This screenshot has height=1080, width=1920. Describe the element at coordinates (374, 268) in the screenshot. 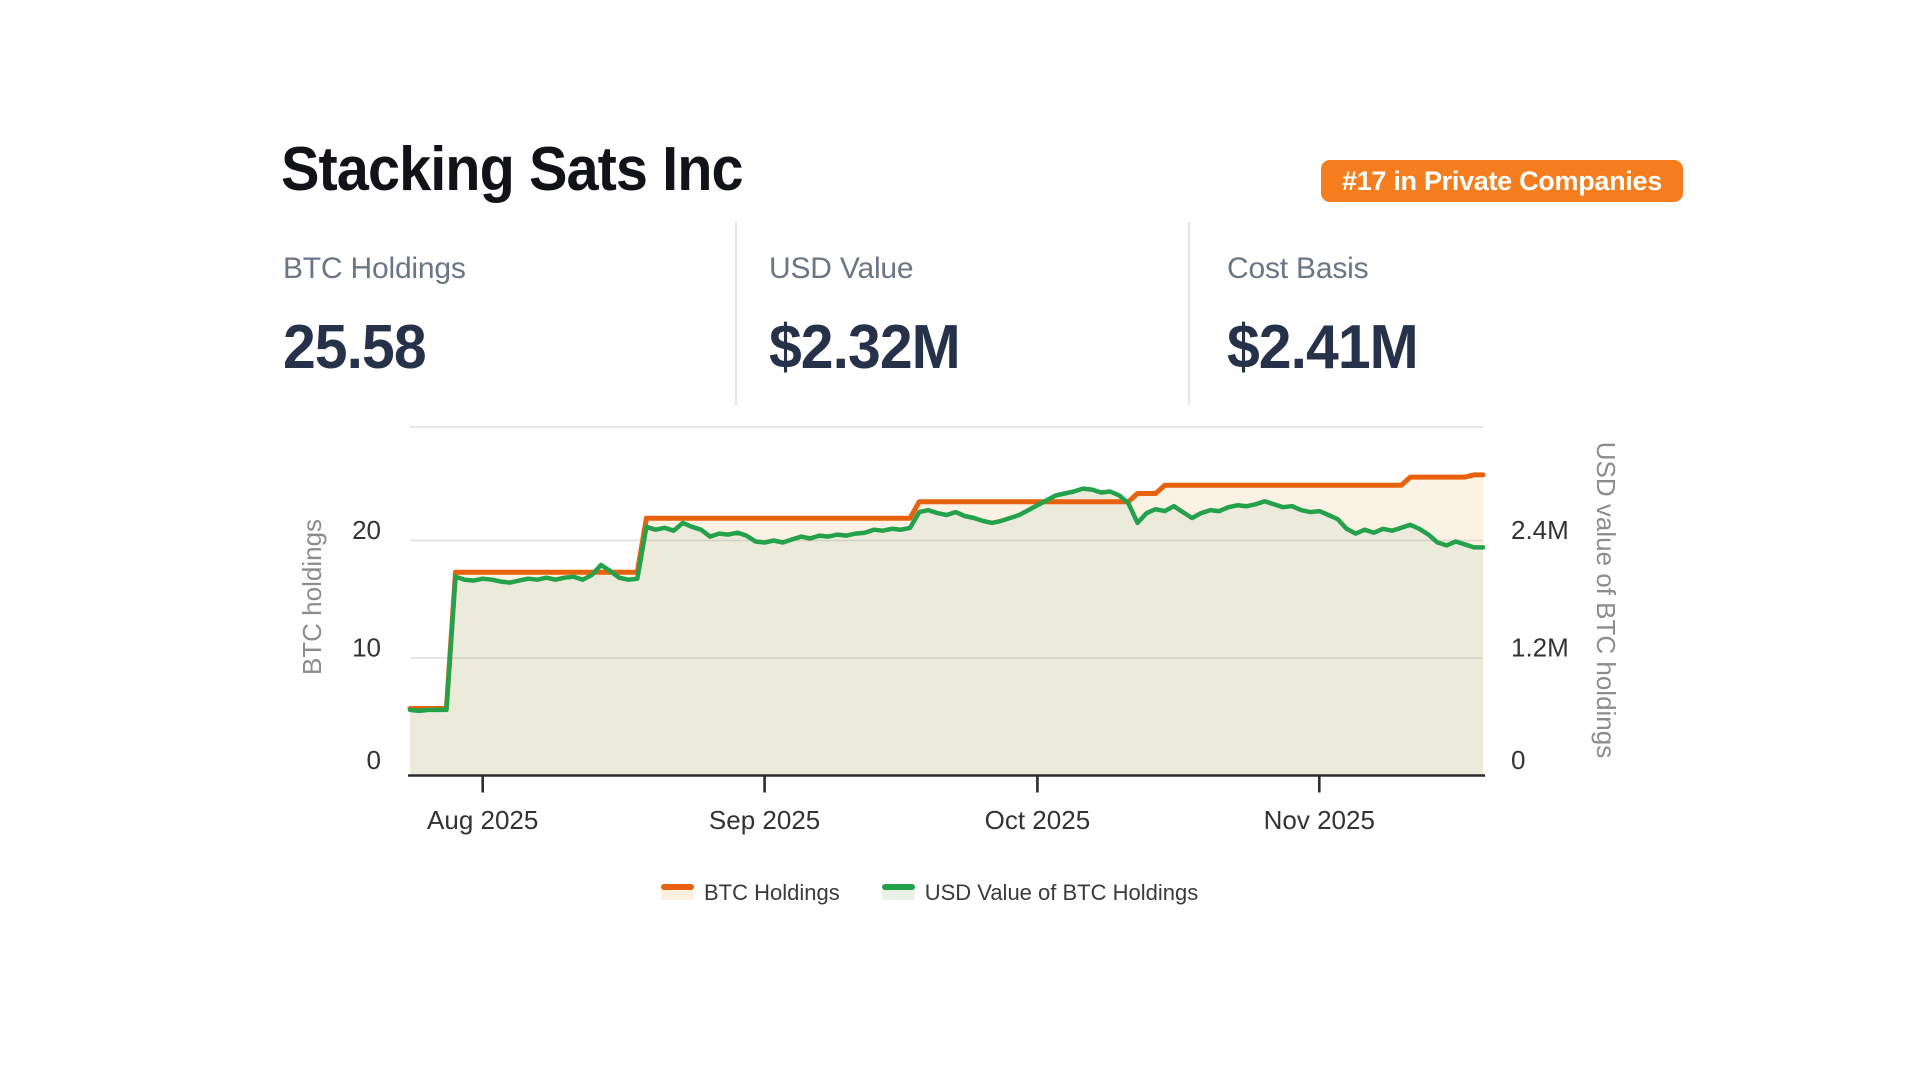

I see `stat-label: BTC Holdings` at that location.